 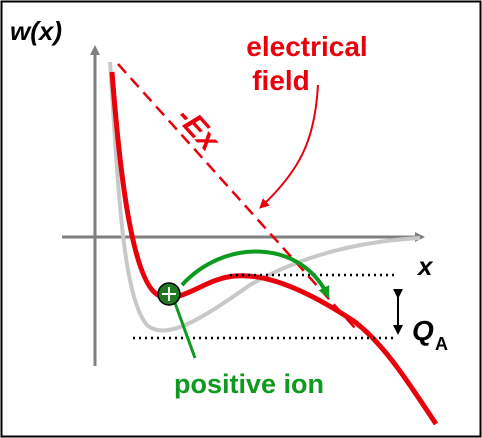 I want to click on field-label-line1: electrical, so click(x=306, y=46).